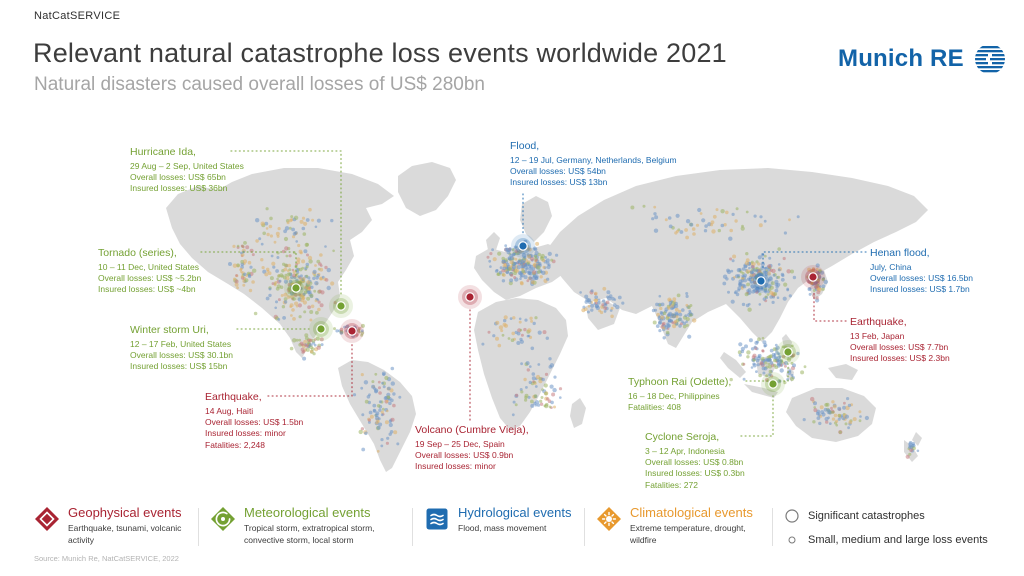  I want to click on marker-winter-storm-uri, so click(321, 329).